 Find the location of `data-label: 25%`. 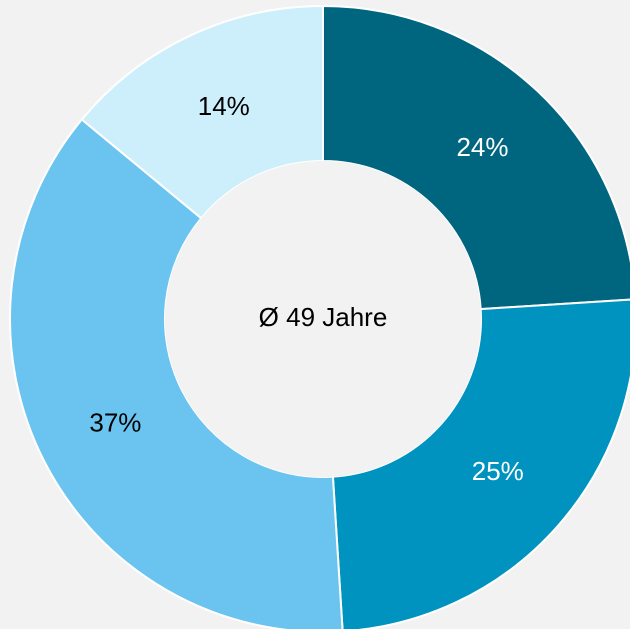

data-label: 25% is located at coordinates (498, 471).